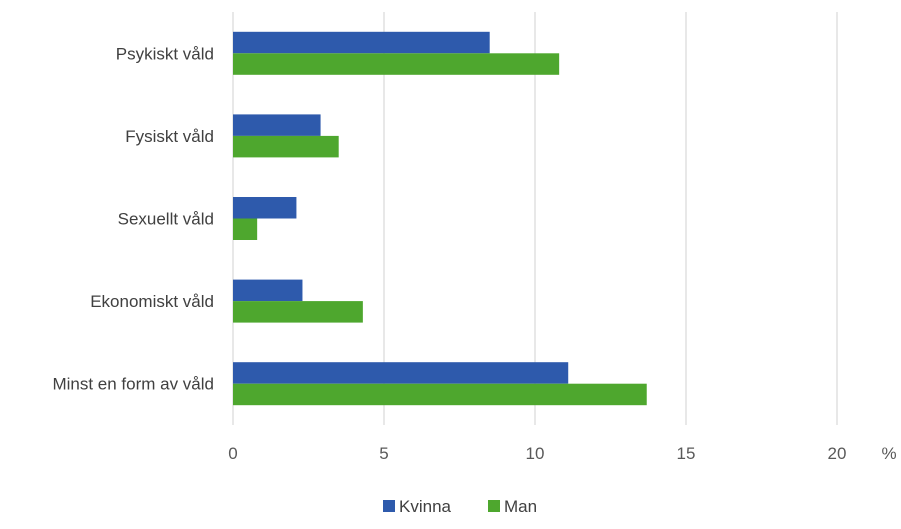  What do you see at coordinates (166, 219) in the screenshot?
I see `category-label-sexuellt-vald: Sexuellt våld` at bounding box center [166, 219].